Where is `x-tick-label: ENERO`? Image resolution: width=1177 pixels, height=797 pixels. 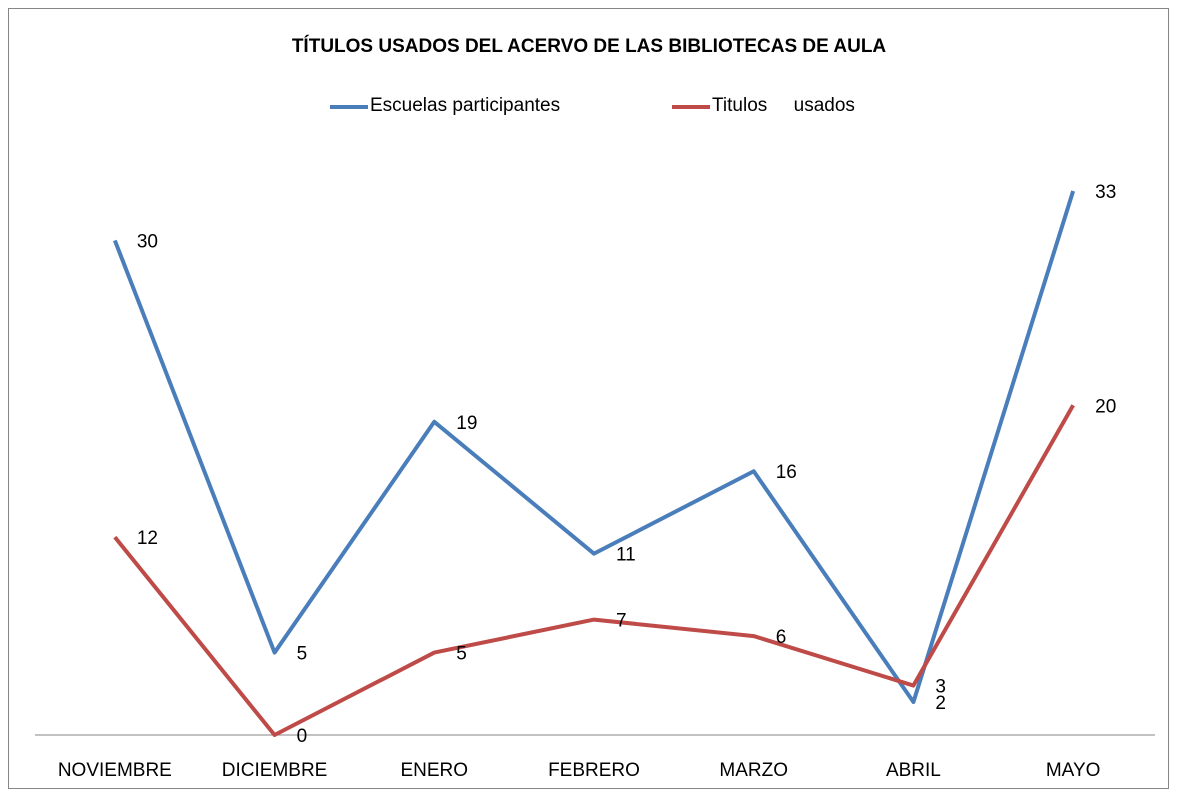 x-tick-label: ENERO is located at coordinates (434, 770).